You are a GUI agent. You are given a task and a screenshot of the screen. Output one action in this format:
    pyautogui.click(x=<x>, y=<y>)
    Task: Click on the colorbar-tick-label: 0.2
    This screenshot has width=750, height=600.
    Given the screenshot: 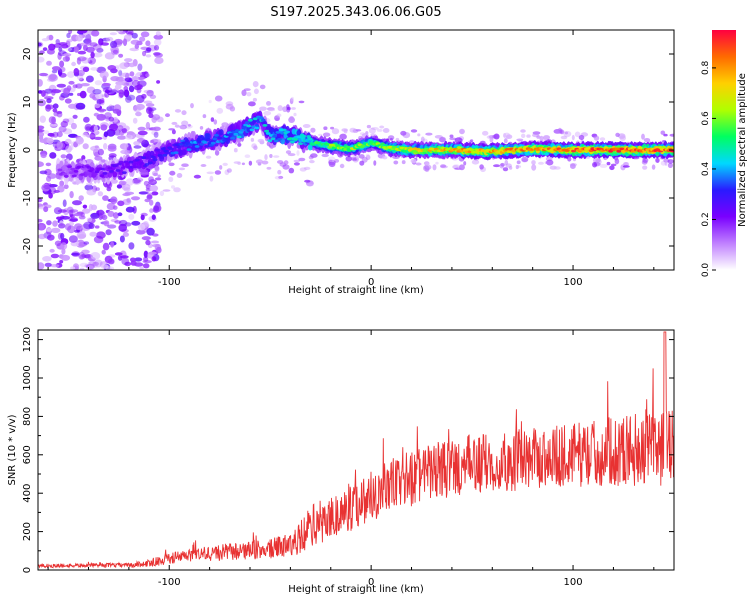 What is the action you would take?
    pyautogui.click(x=706, y=219)
    